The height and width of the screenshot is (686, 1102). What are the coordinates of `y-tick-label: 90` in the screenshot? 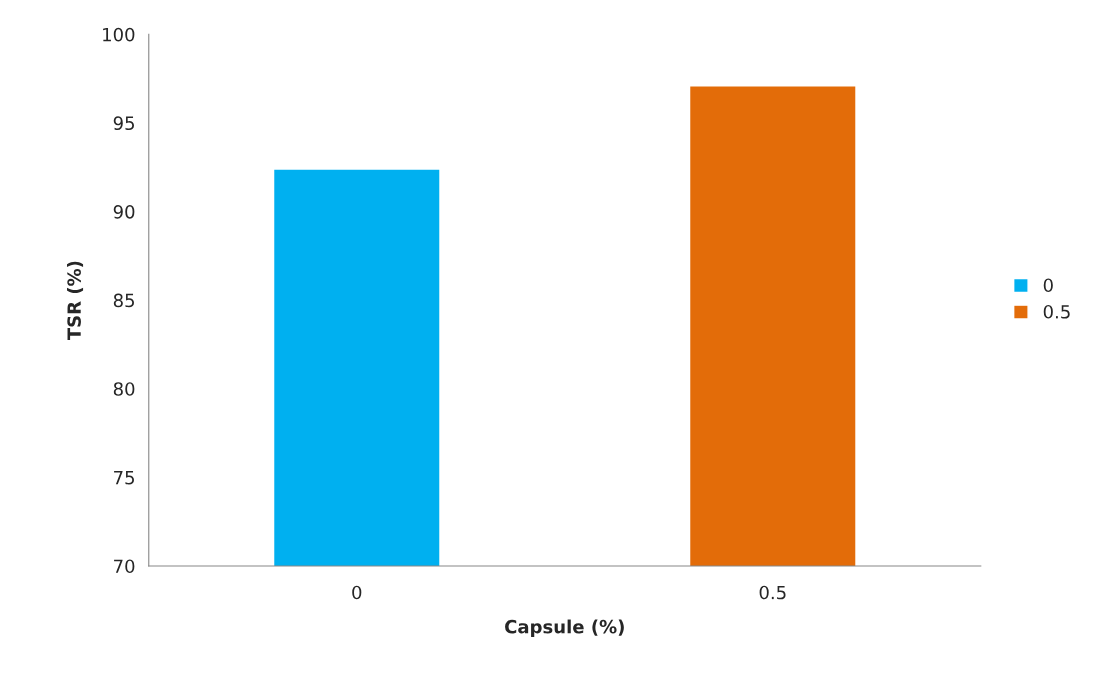 It's located at (124, 211).